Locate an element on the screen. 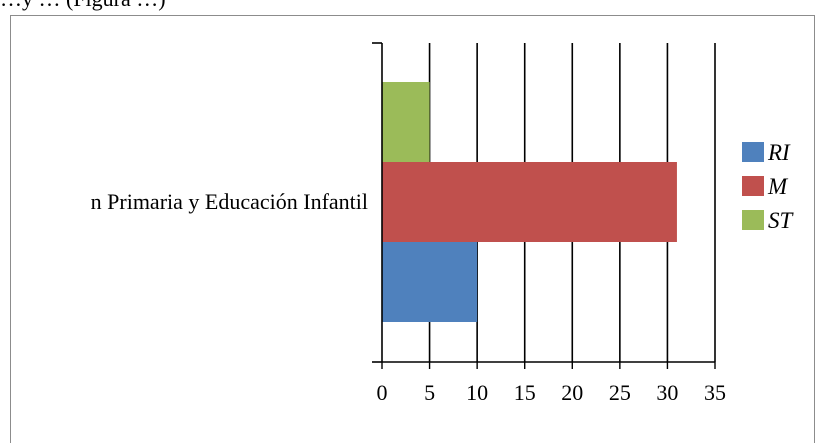 The image size is (826, 443). x-tick-label-15: 15 is located at coordinates (525, 392).